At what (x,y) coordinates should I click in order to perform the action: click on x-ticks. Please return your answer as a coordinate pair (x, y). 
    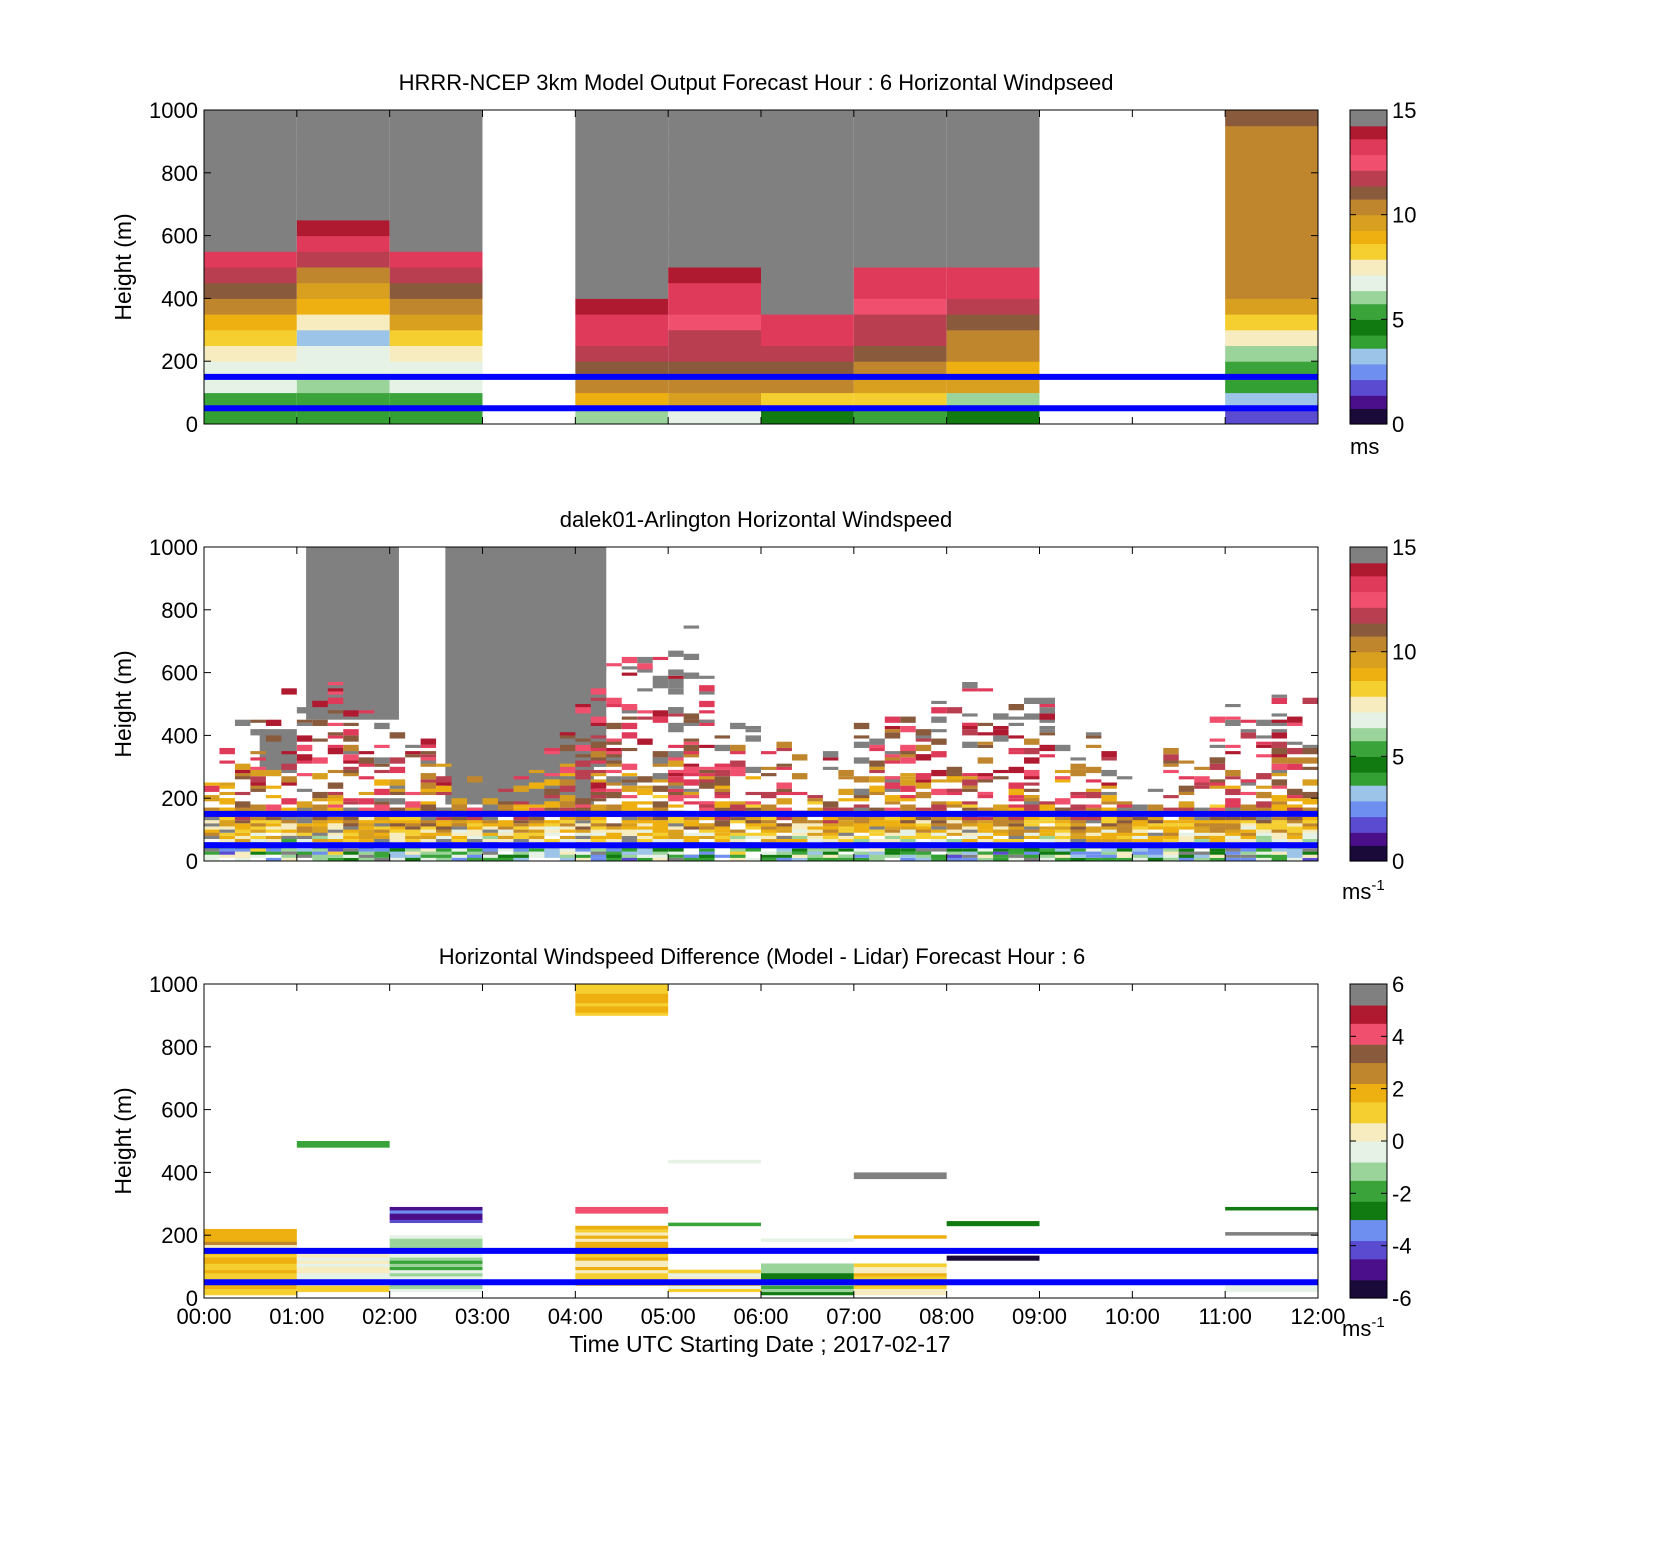
    Looking at the image, I should click on (761, 267).